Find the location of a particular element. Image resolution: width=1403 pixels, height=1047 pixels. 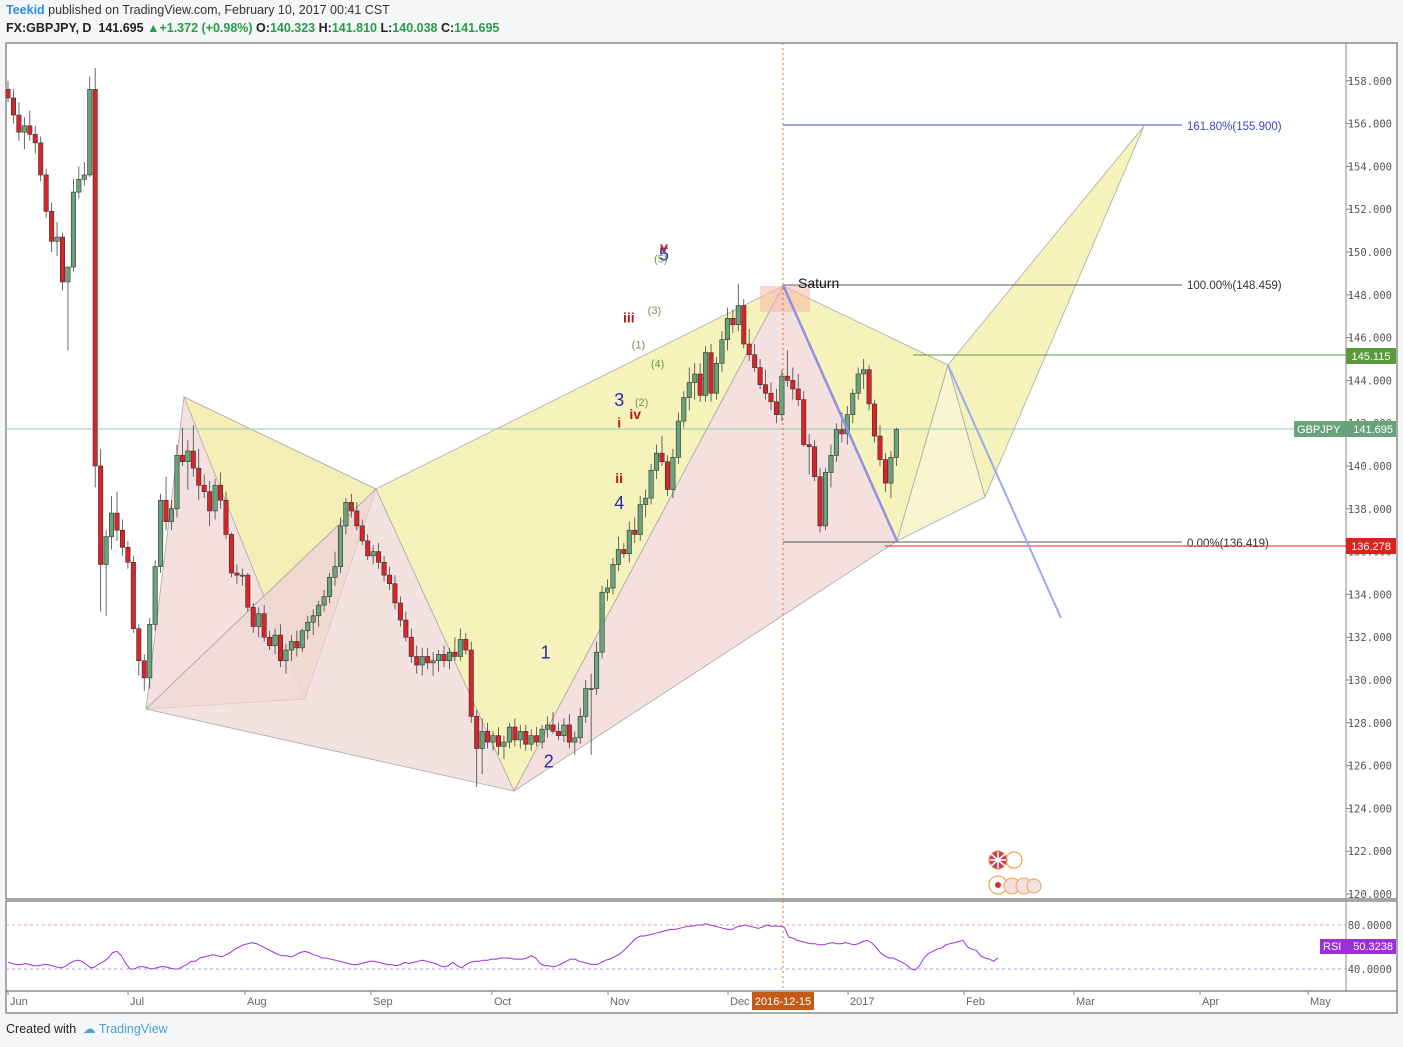

tradingview-link: TradingView is located at coordinates (133, 1029).